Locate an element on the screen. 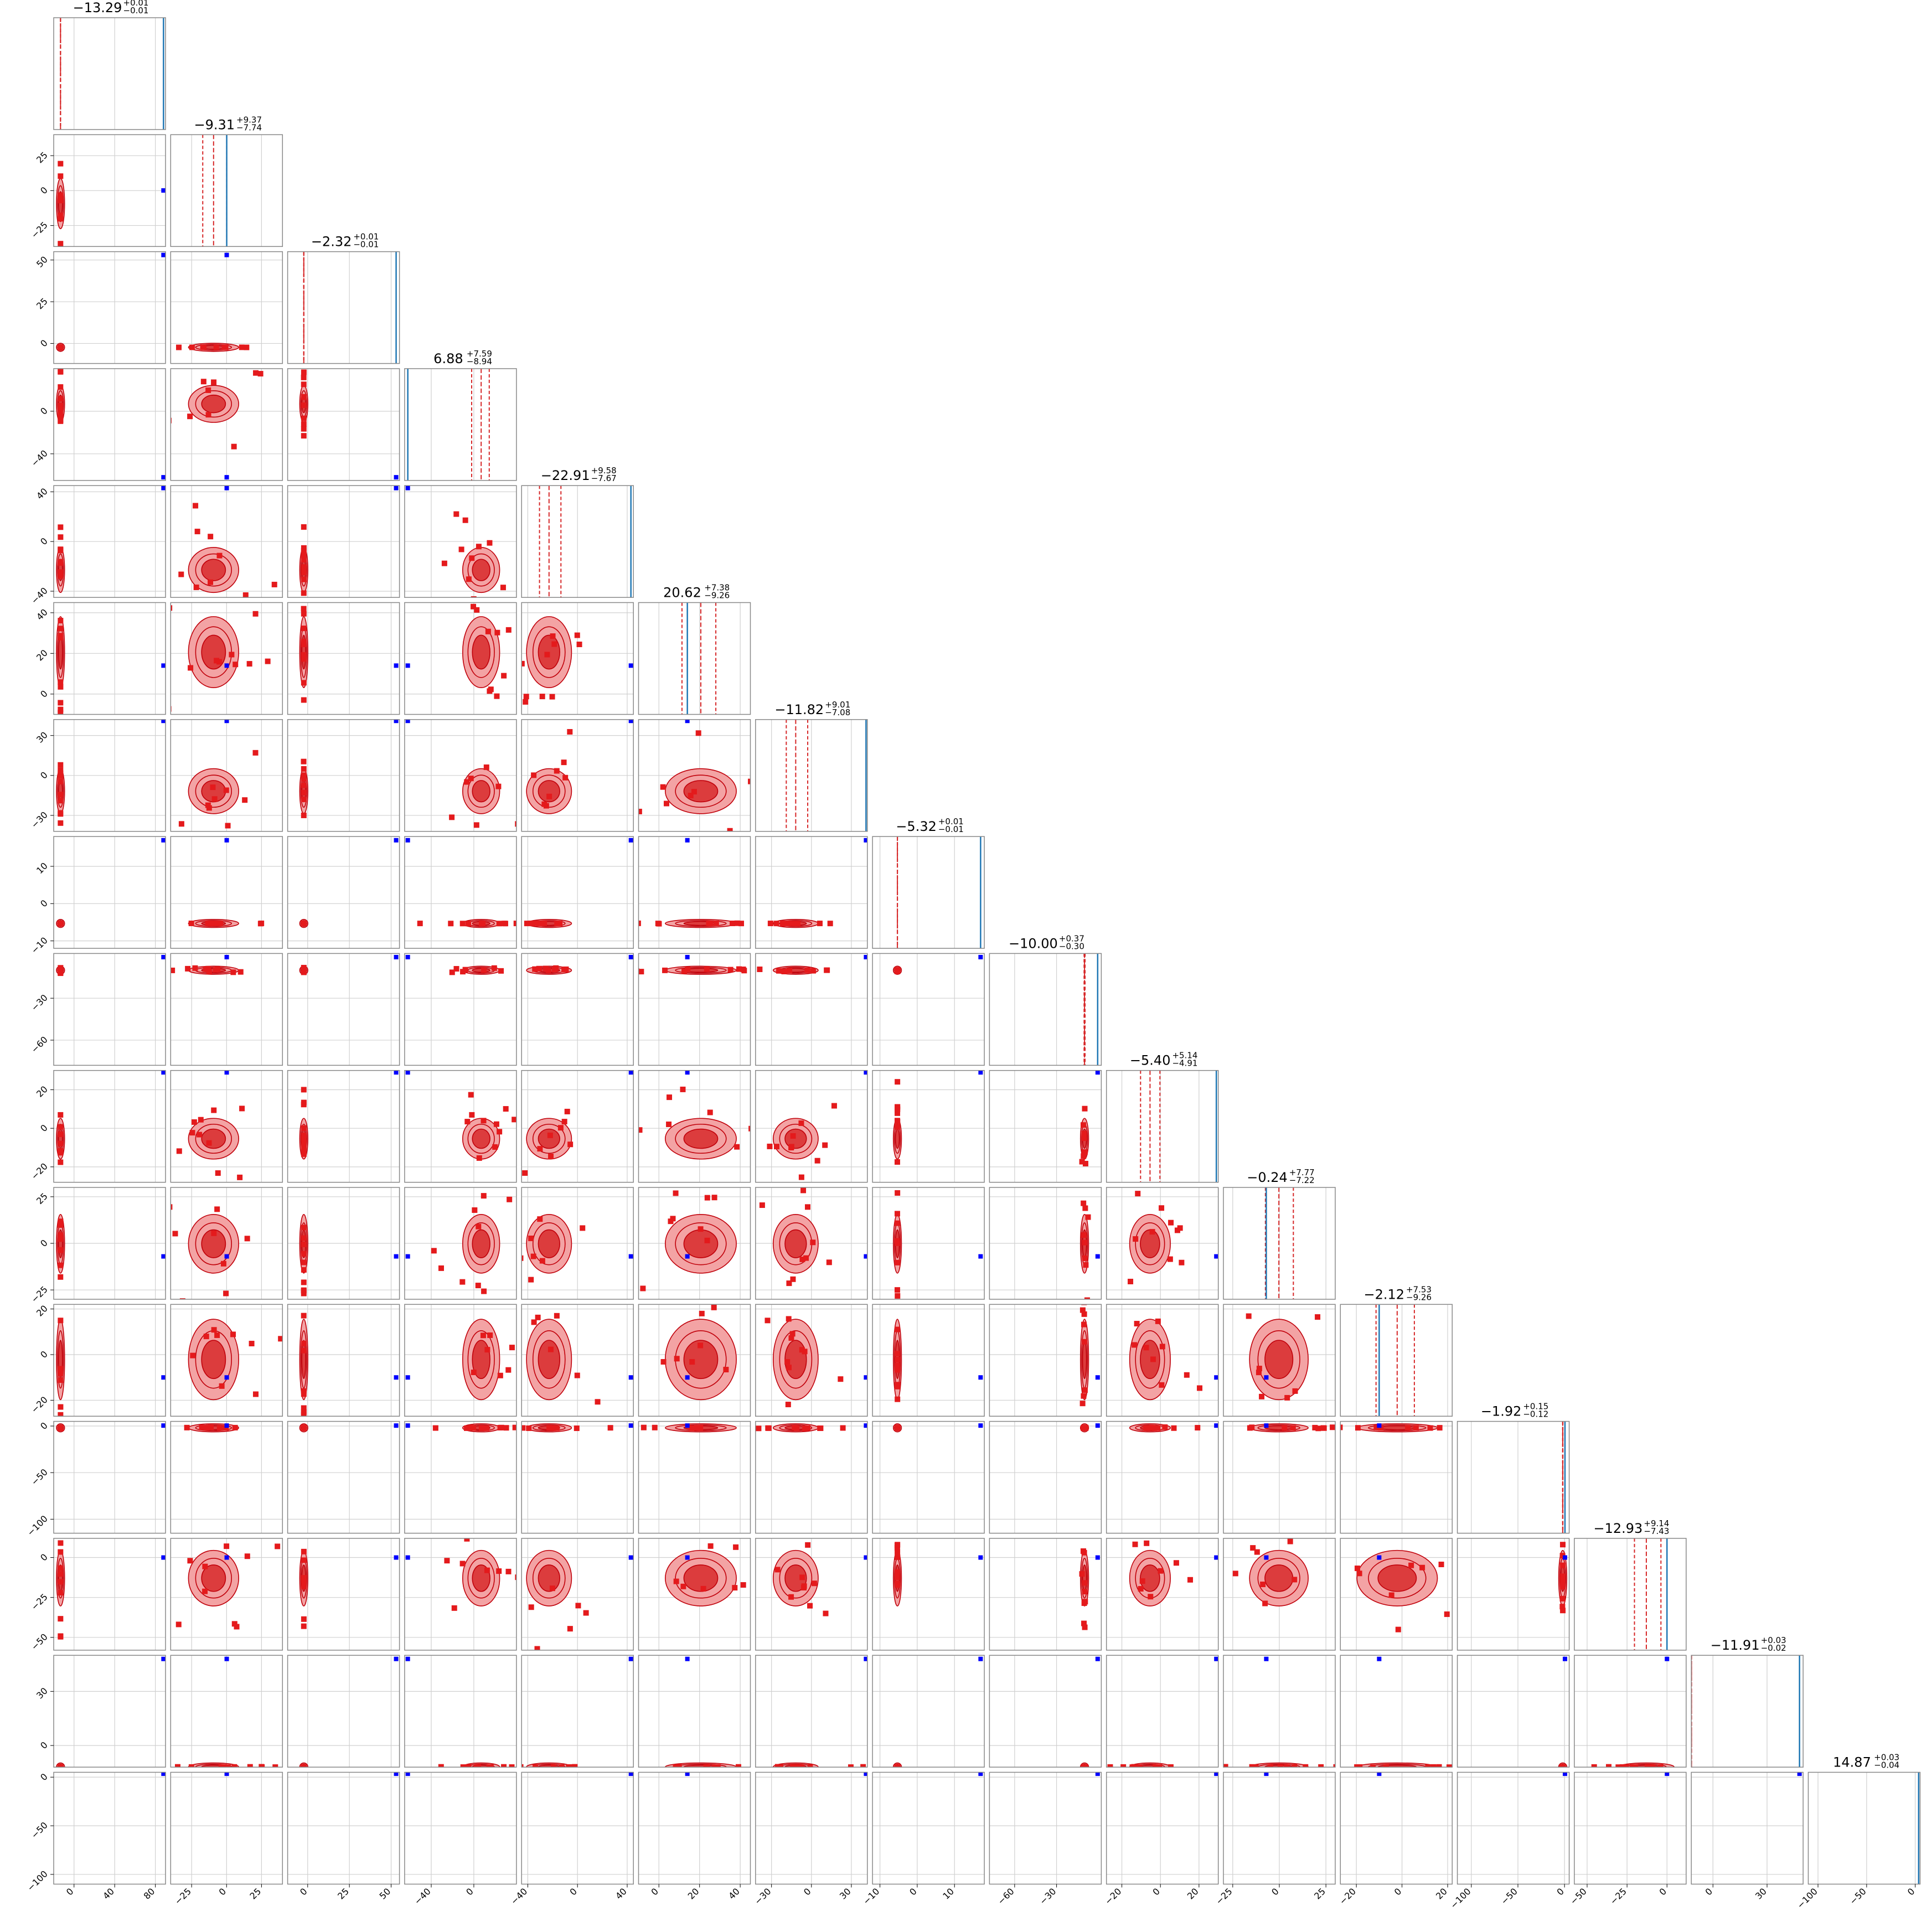 This screenshot has height=1932, width=1932. y-tick-label: −50 is located at coordinates (39, 1641).